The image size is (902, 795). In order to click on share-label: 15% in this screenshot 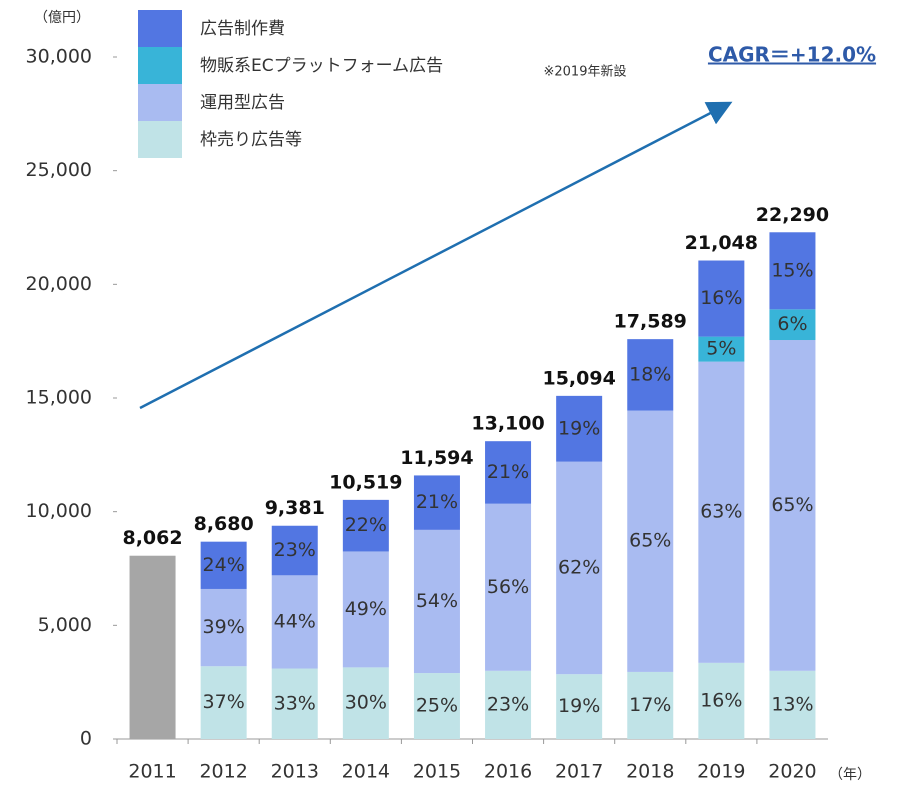, I will do `click(792, 270)`.